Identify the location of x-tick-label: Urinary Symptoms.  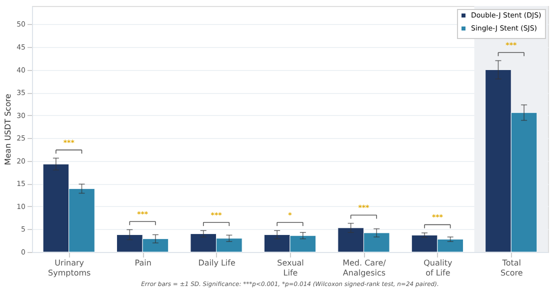
(69, 268).